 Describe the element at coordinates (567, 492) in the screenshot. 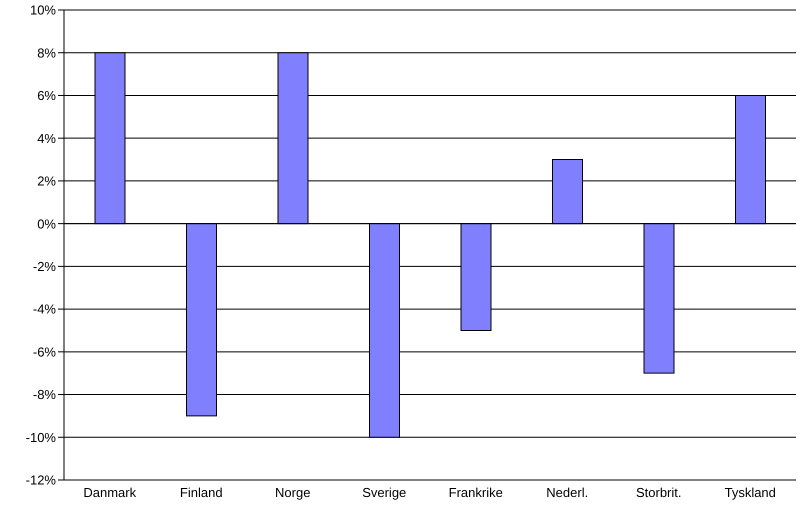

I see `x-tick-label: Nederl.` at that location.